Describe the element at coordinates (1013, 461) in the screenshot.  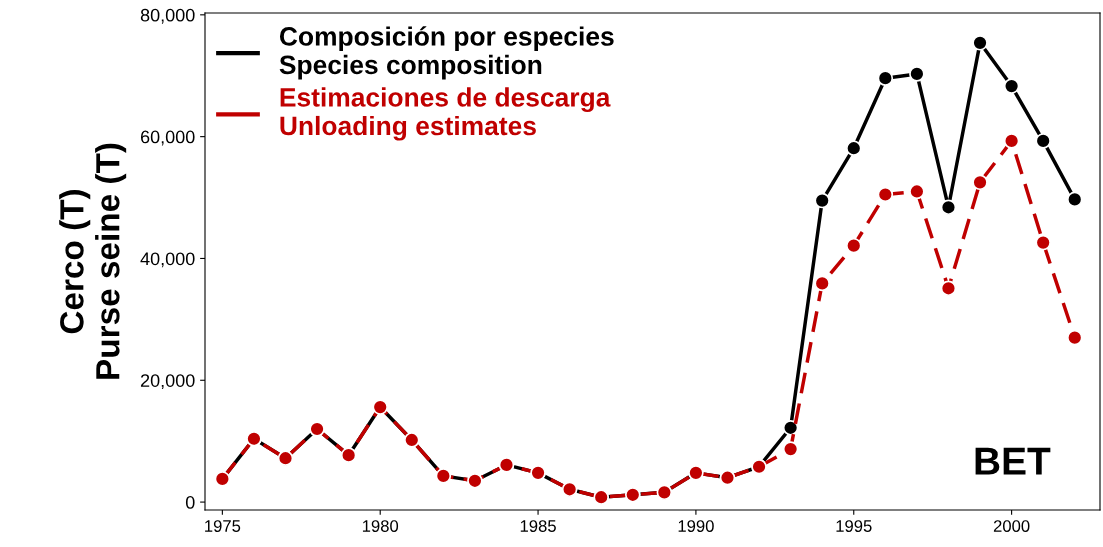
I see `annotation: BET` at that location.